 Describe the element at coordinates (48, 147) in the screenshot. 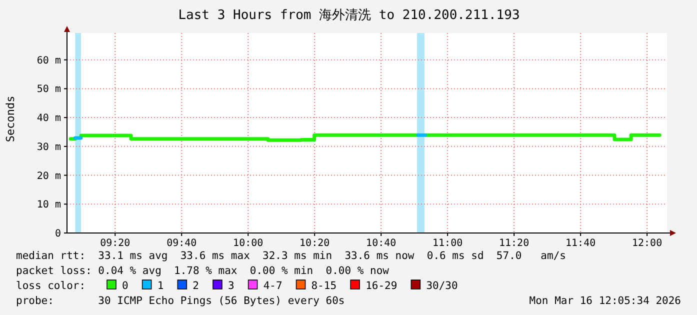

I see `y-tick-label: 30 m` at that location.